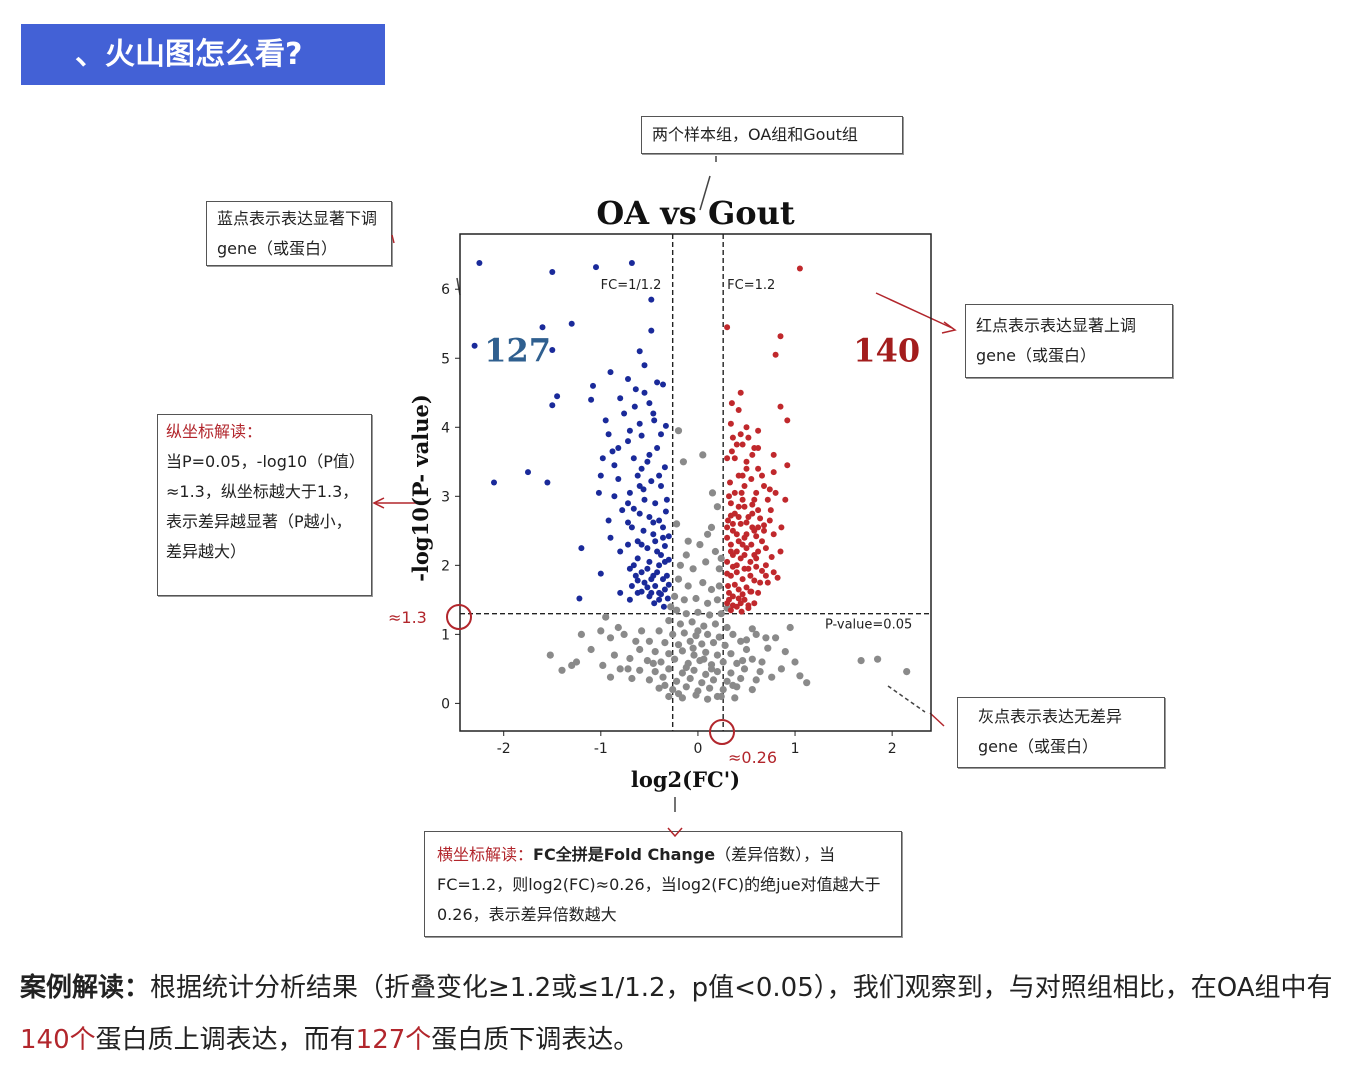 This screenshot has width=1355, height=1080. I want to click on grey-points-callout: 灰点表示表达无差异gene（或蛋白）, so click(1061, 732).